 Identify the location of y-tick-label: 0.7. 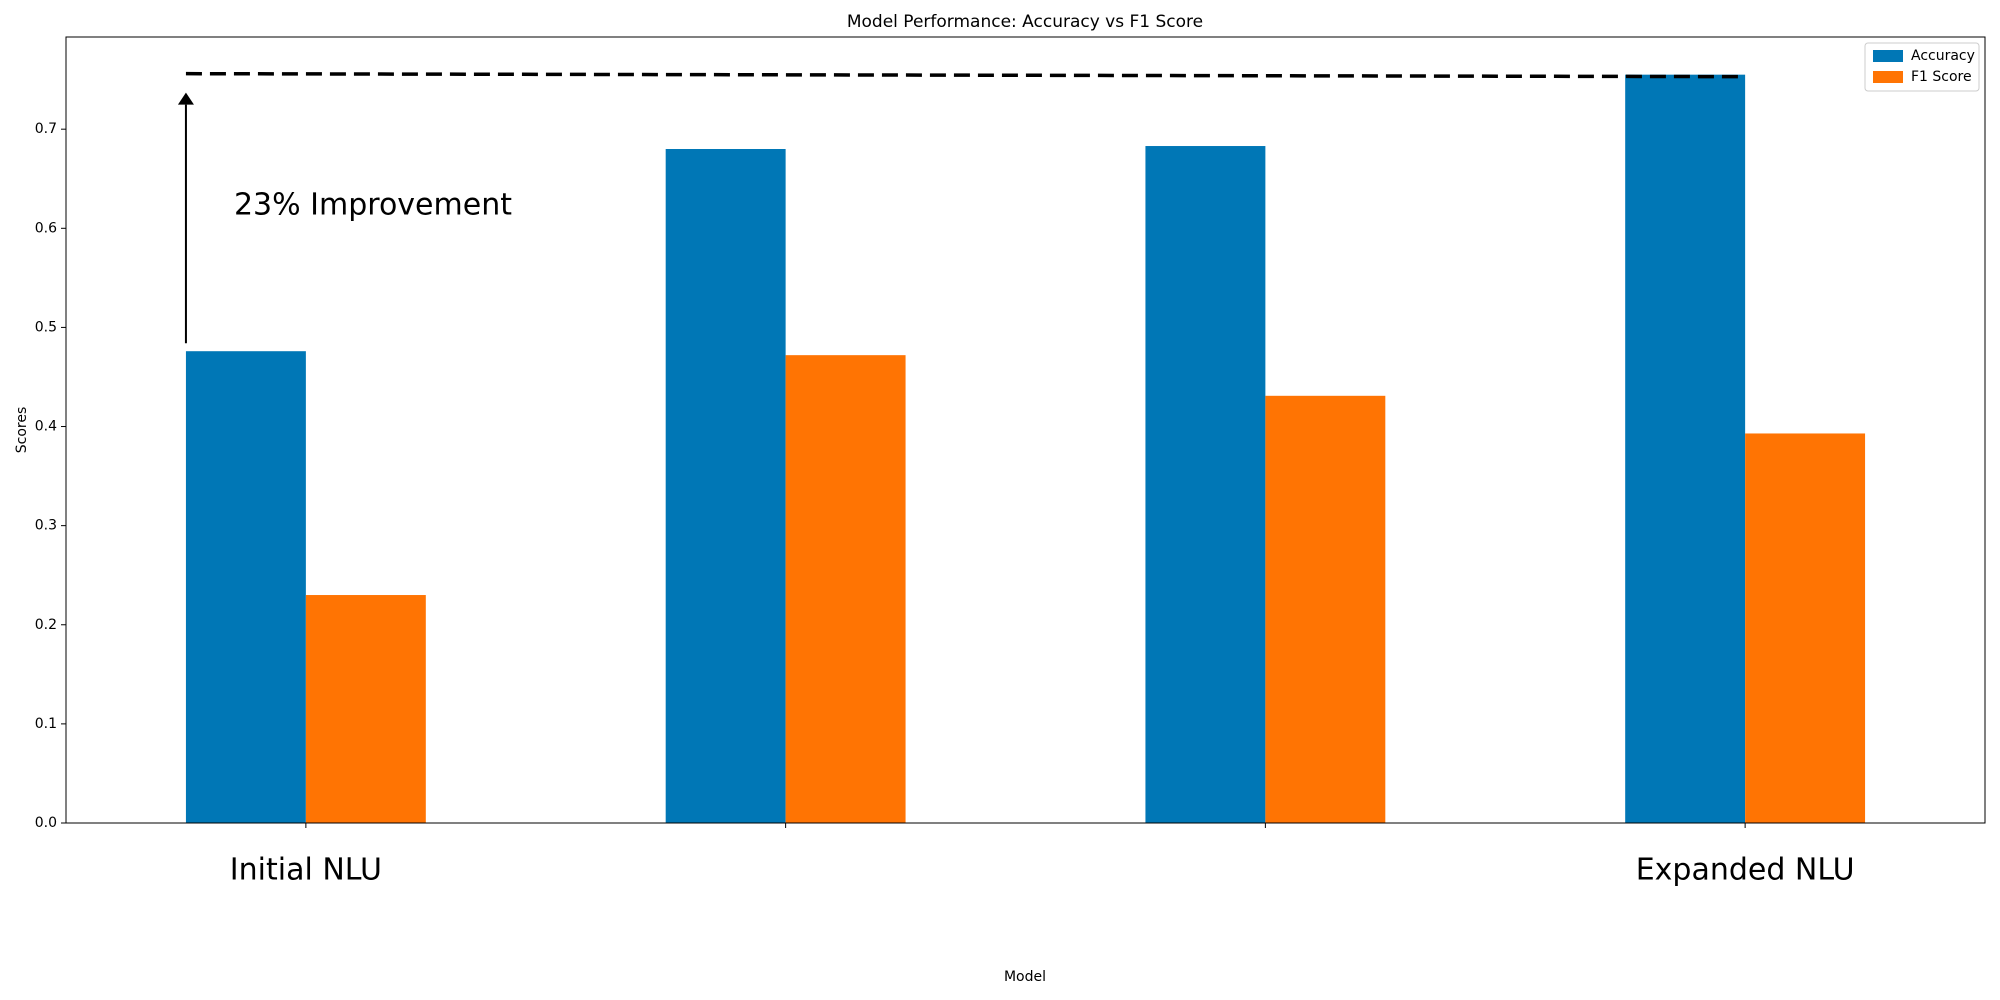
(46, 129).